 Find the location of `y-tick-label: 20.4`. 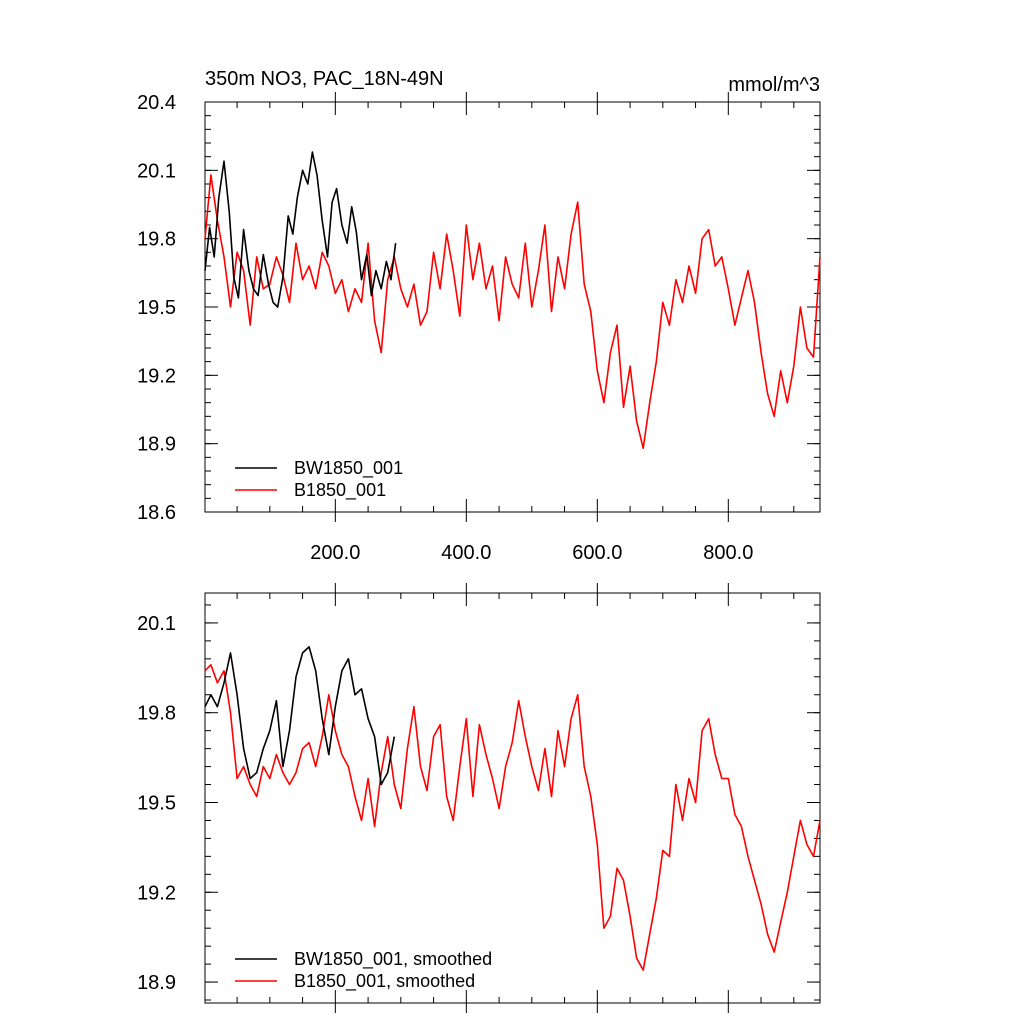

y-tick-label: 20.4 is located at coordinates (156, 103).